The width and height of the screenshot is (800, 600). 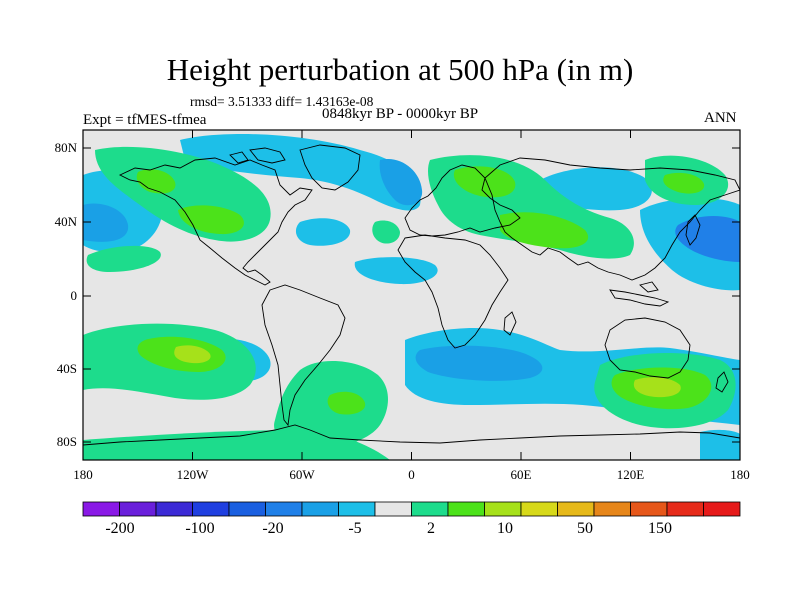 What do you see at coordinates (66, 294) in the screenshot?
I see `lat-labels: 80N 40N 0 40S 80S` at bounding box center [66, 294].